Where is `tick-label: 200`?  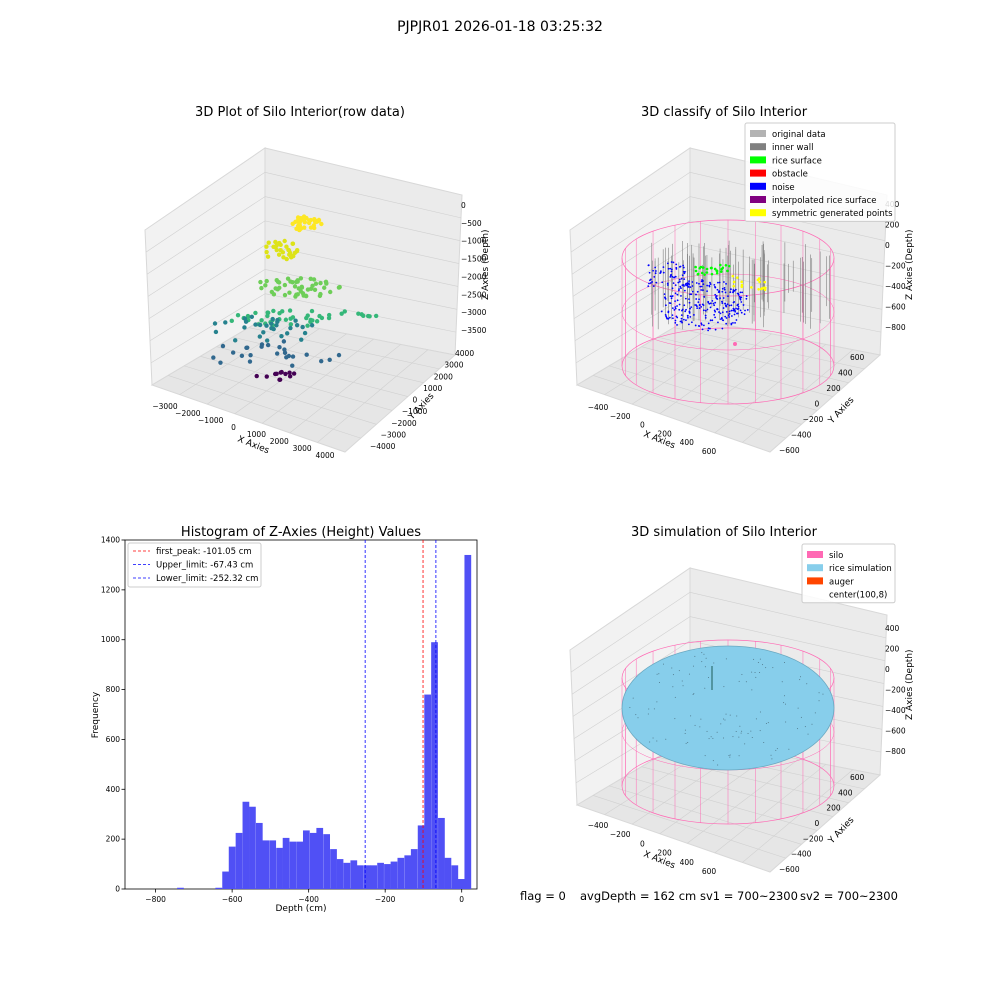
tick-label: 200 is located at coordinates (664, 853).